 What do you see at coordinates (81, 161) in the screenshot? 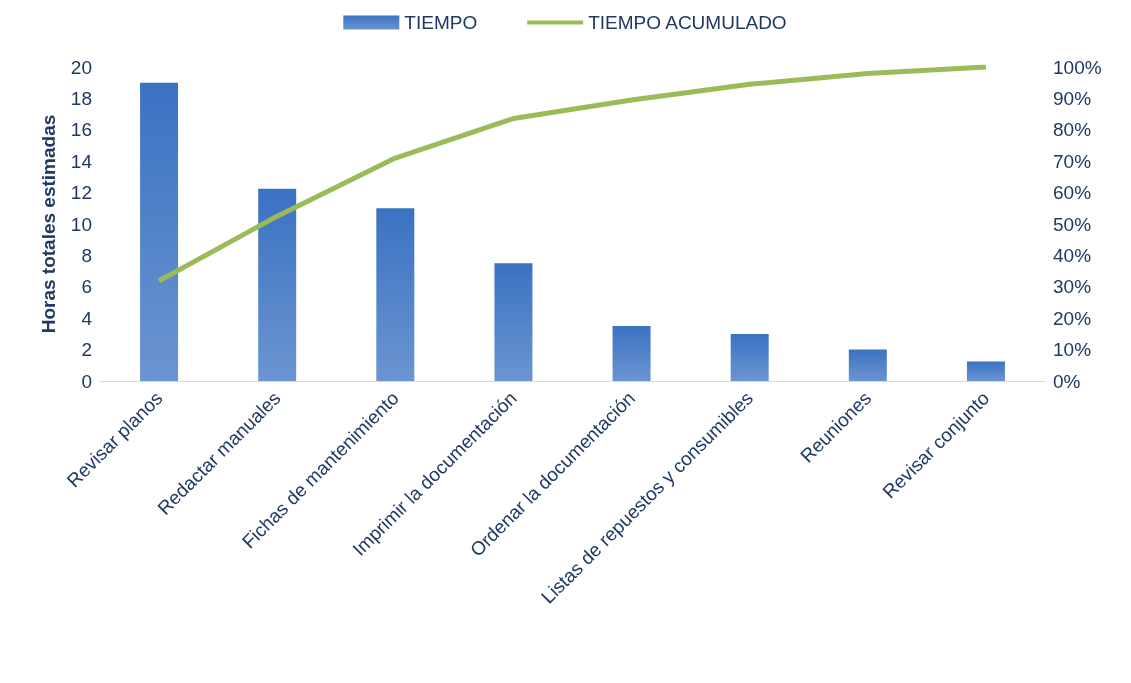
I see `y-tick-label: 14` at bounding box center [81, 161].